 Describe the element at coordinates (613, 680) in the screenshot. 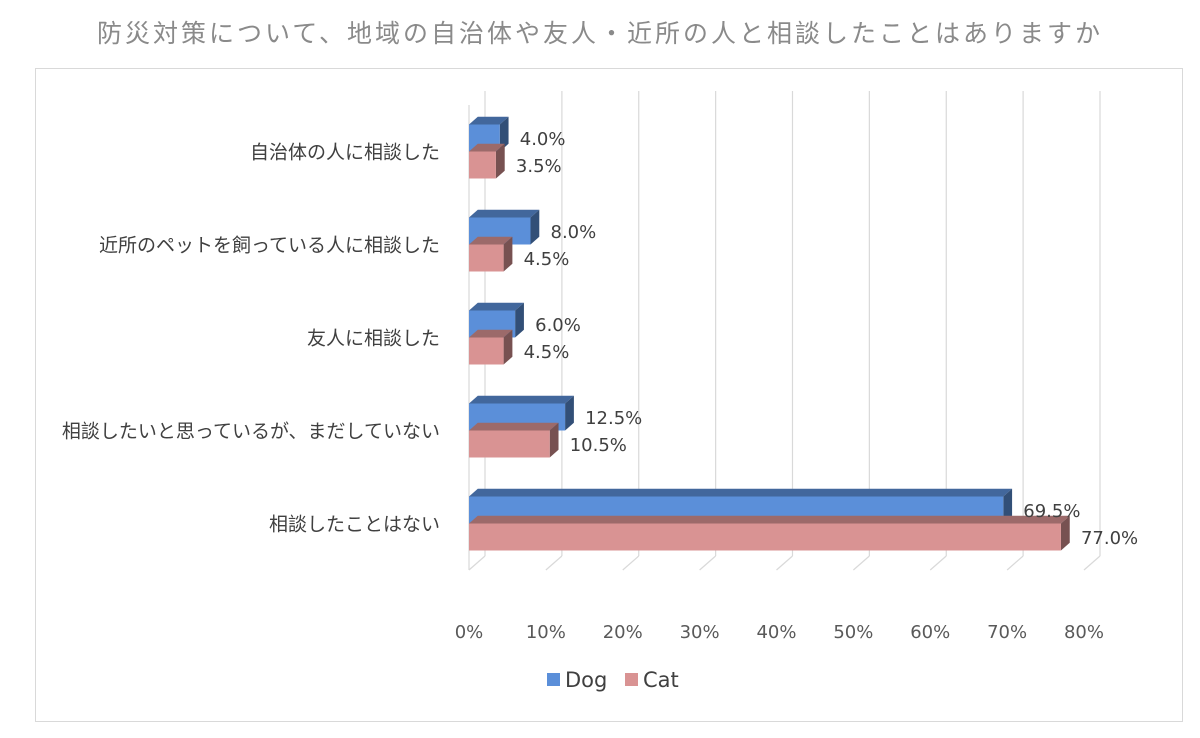

I see `legend: Dog Cat` at that location.